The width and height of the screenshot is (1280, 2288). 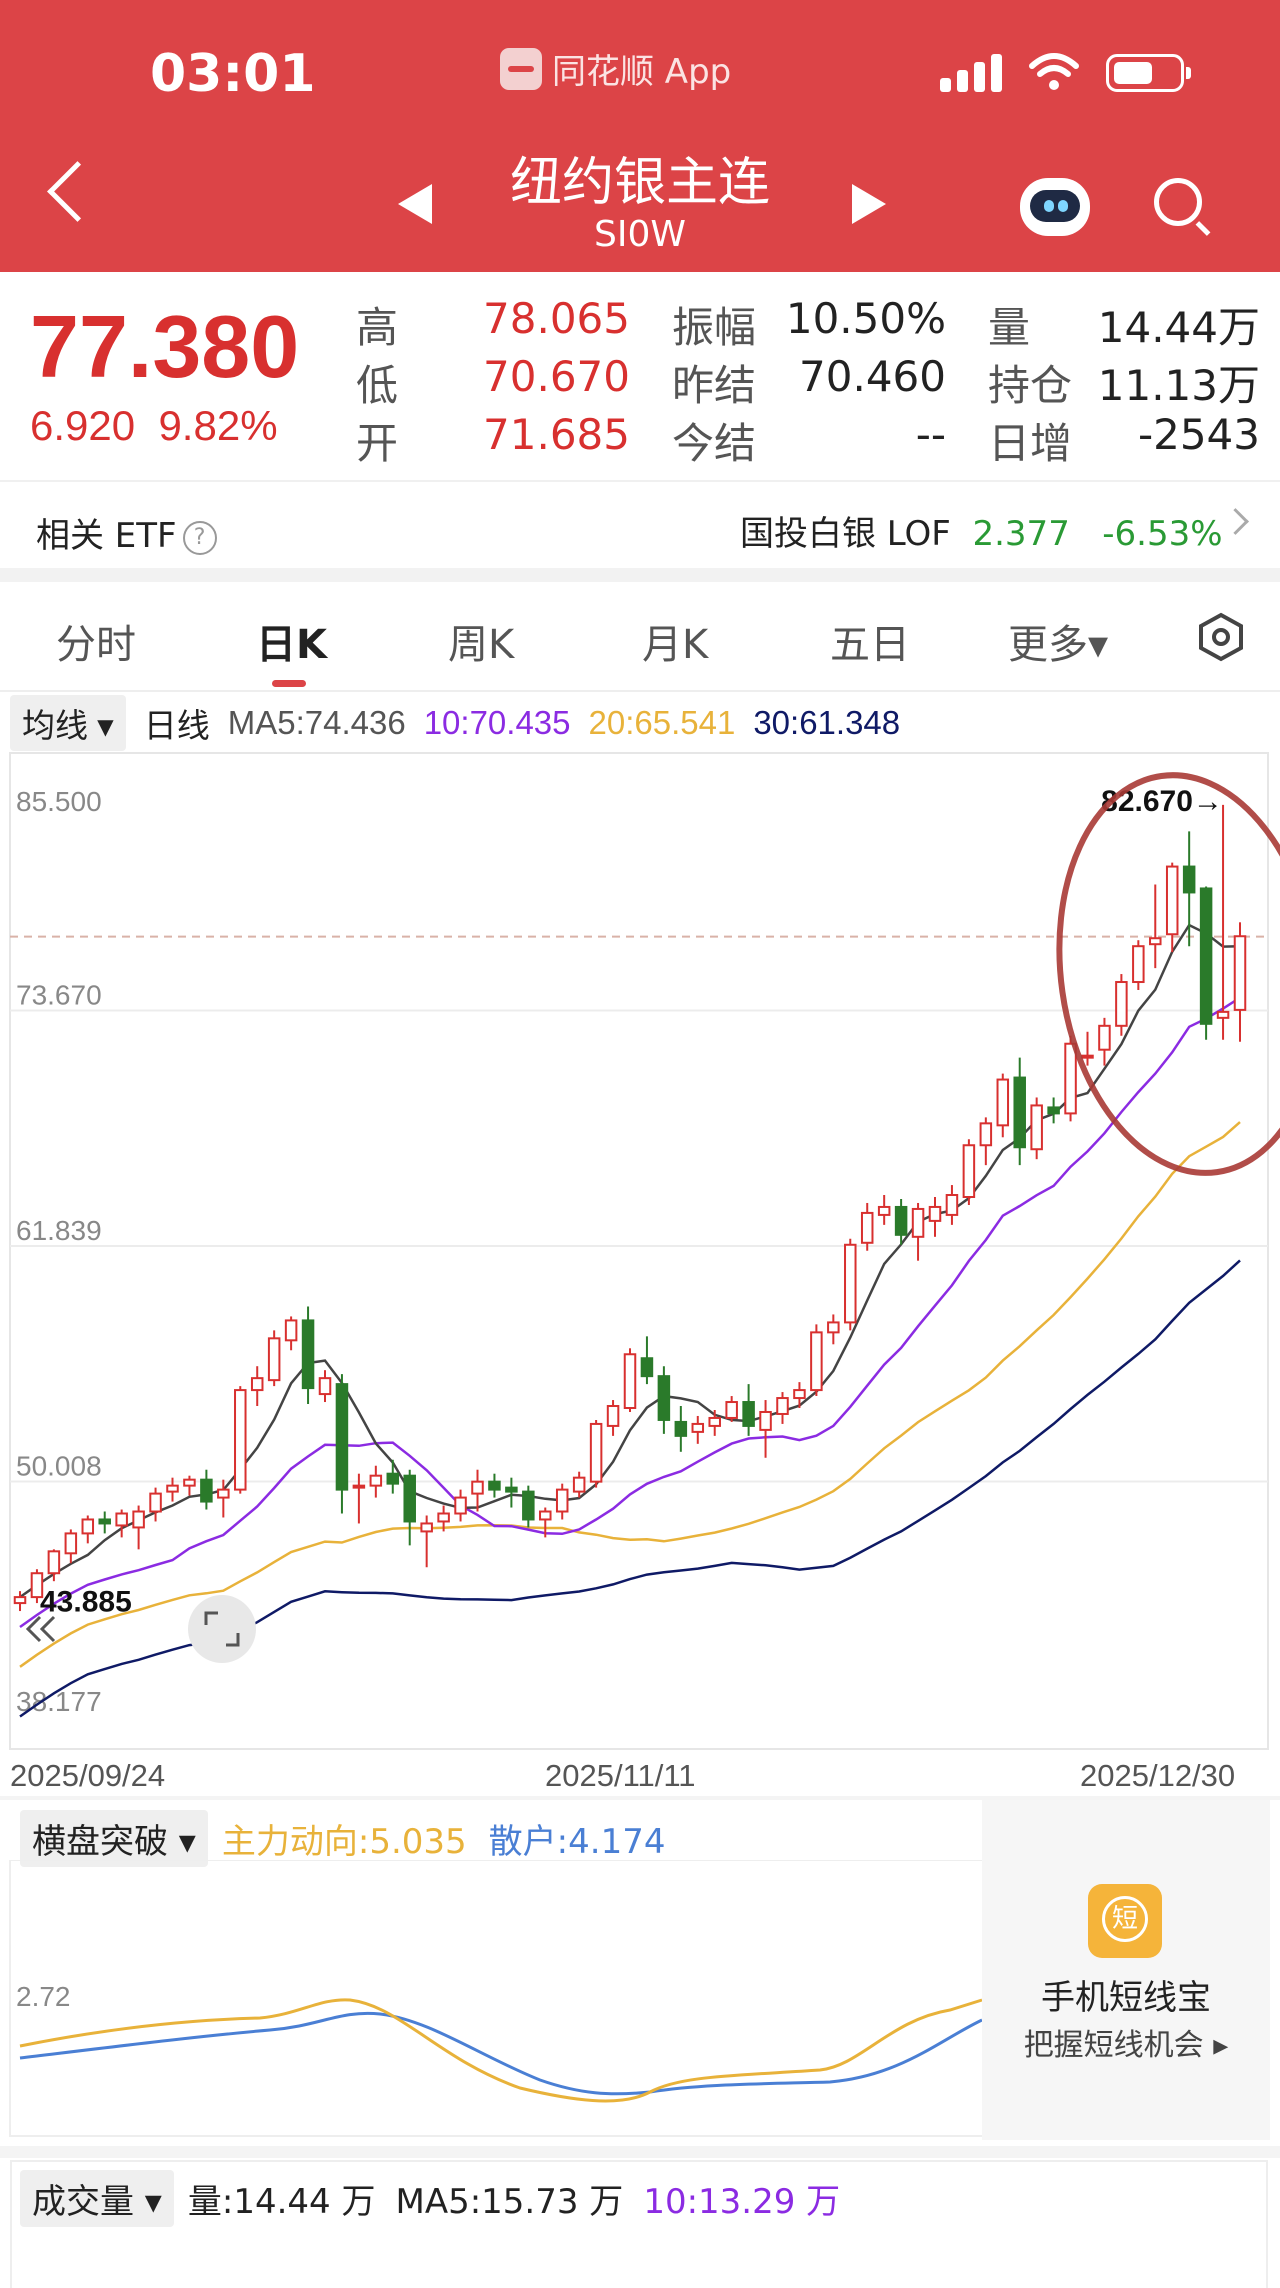 What do you see at coordinates (639, 2224) in the screenshot?
I see `volume-panel` at bounding box center [639, 2224].